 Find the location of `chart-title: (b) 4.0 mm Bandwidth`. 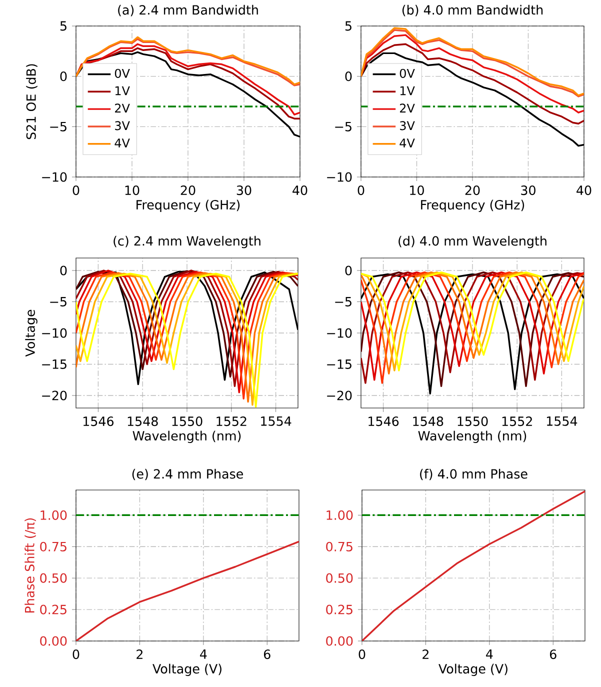

chart-title: (b) 4.0 mm Bandwidth is located at coordinates (472, 10).